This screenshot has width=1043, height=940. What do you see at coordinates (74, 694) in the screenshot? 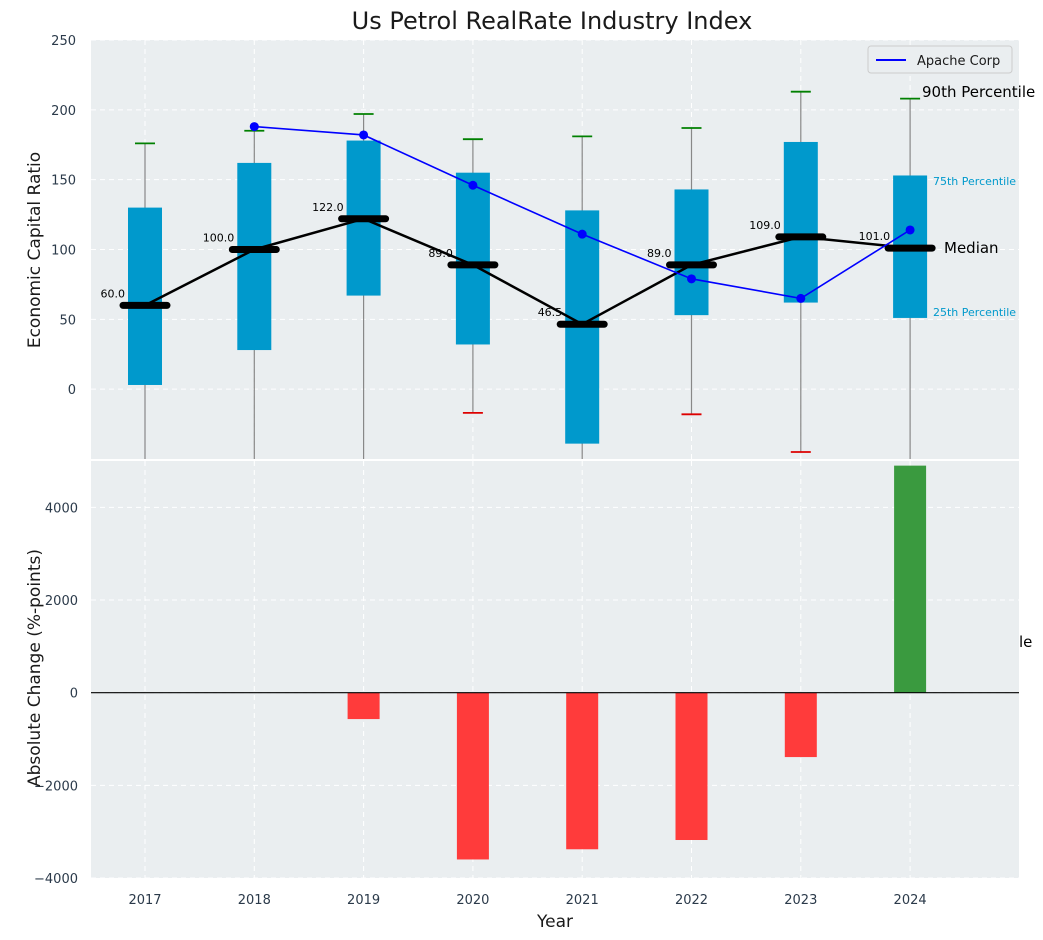
I see `bottom-y-tick-label: 0` at bounding box center [74, 694].